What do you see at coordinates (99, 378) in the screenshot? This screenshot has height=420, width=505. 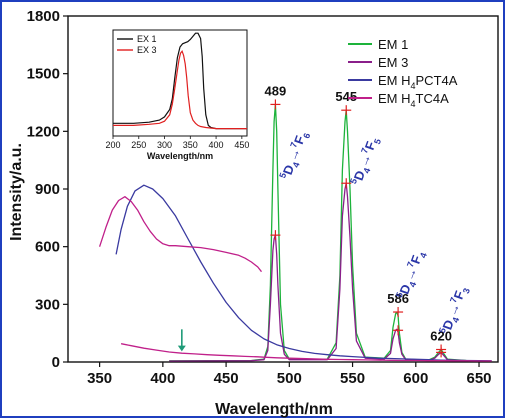 I see `x-tick-label: 350` at bounding box center [99, 378].